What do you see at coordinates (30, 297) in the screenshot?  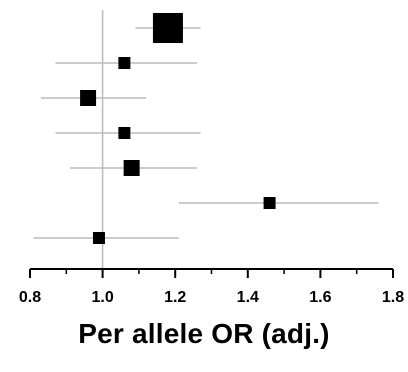 I see `x-tick-label: 0.8` at bounding box center [30, 297].